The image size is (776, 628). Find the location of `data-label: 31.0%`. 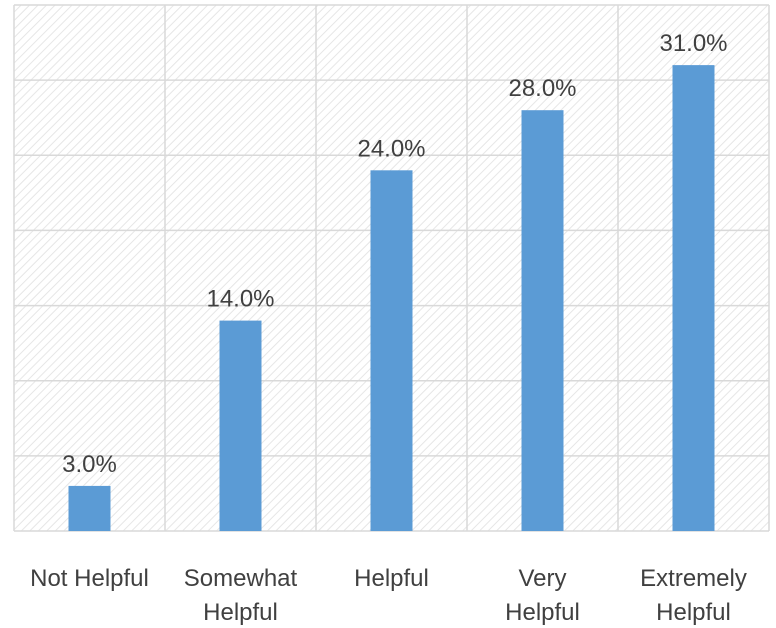

data-label: 31.0% is located at coordinates (693, 43).